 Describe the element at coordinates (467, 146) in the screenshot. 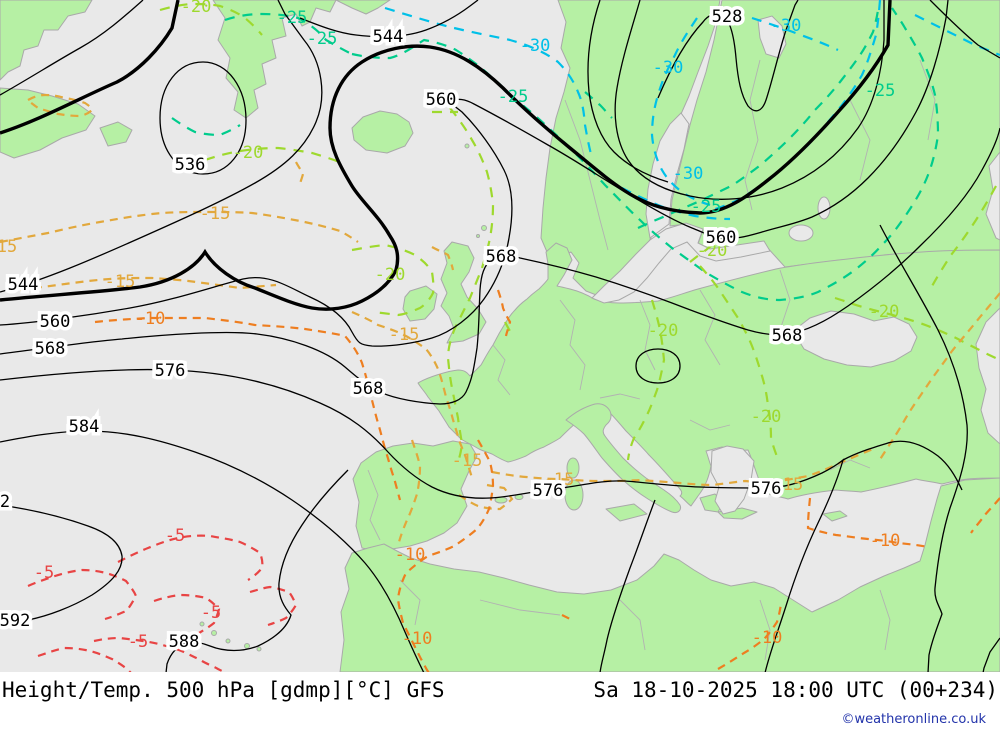

I see `land-faroe` at that location.